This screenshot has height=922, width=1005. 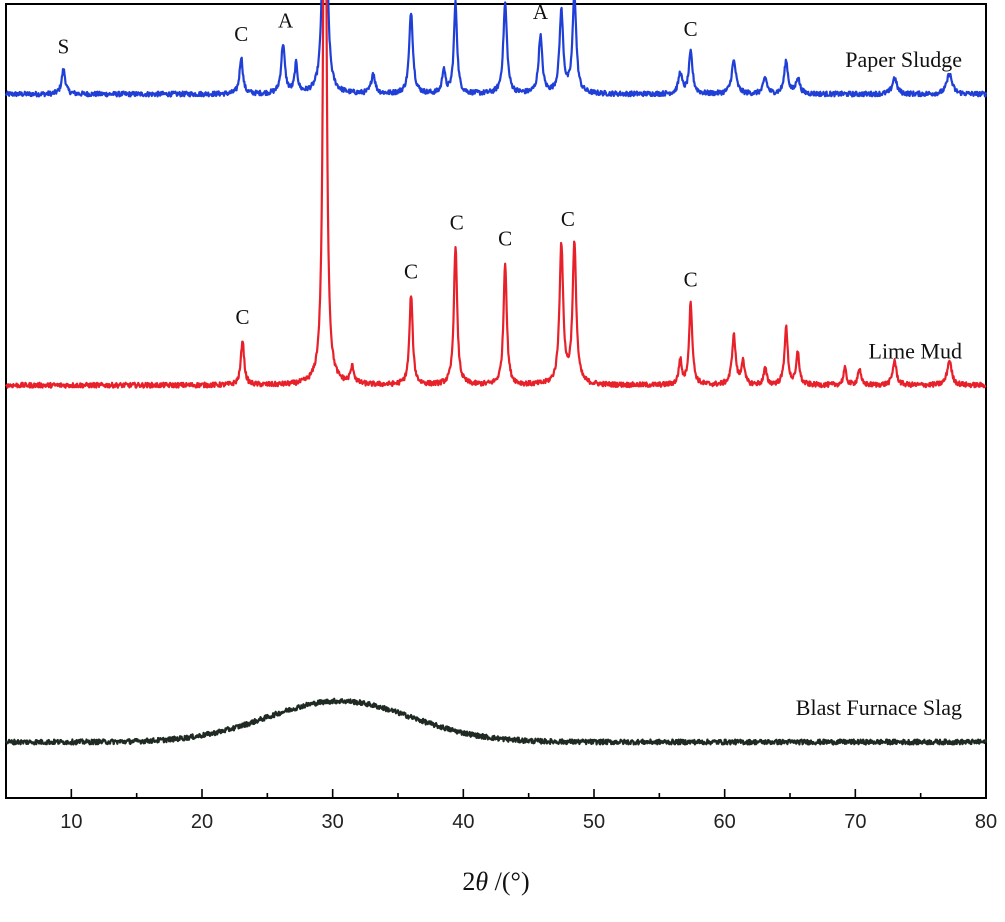 What do you see at coordinates (481, 881) in the screenshot?
I see `x-axis-title-theta: θ` at bounding box center [481, 881].